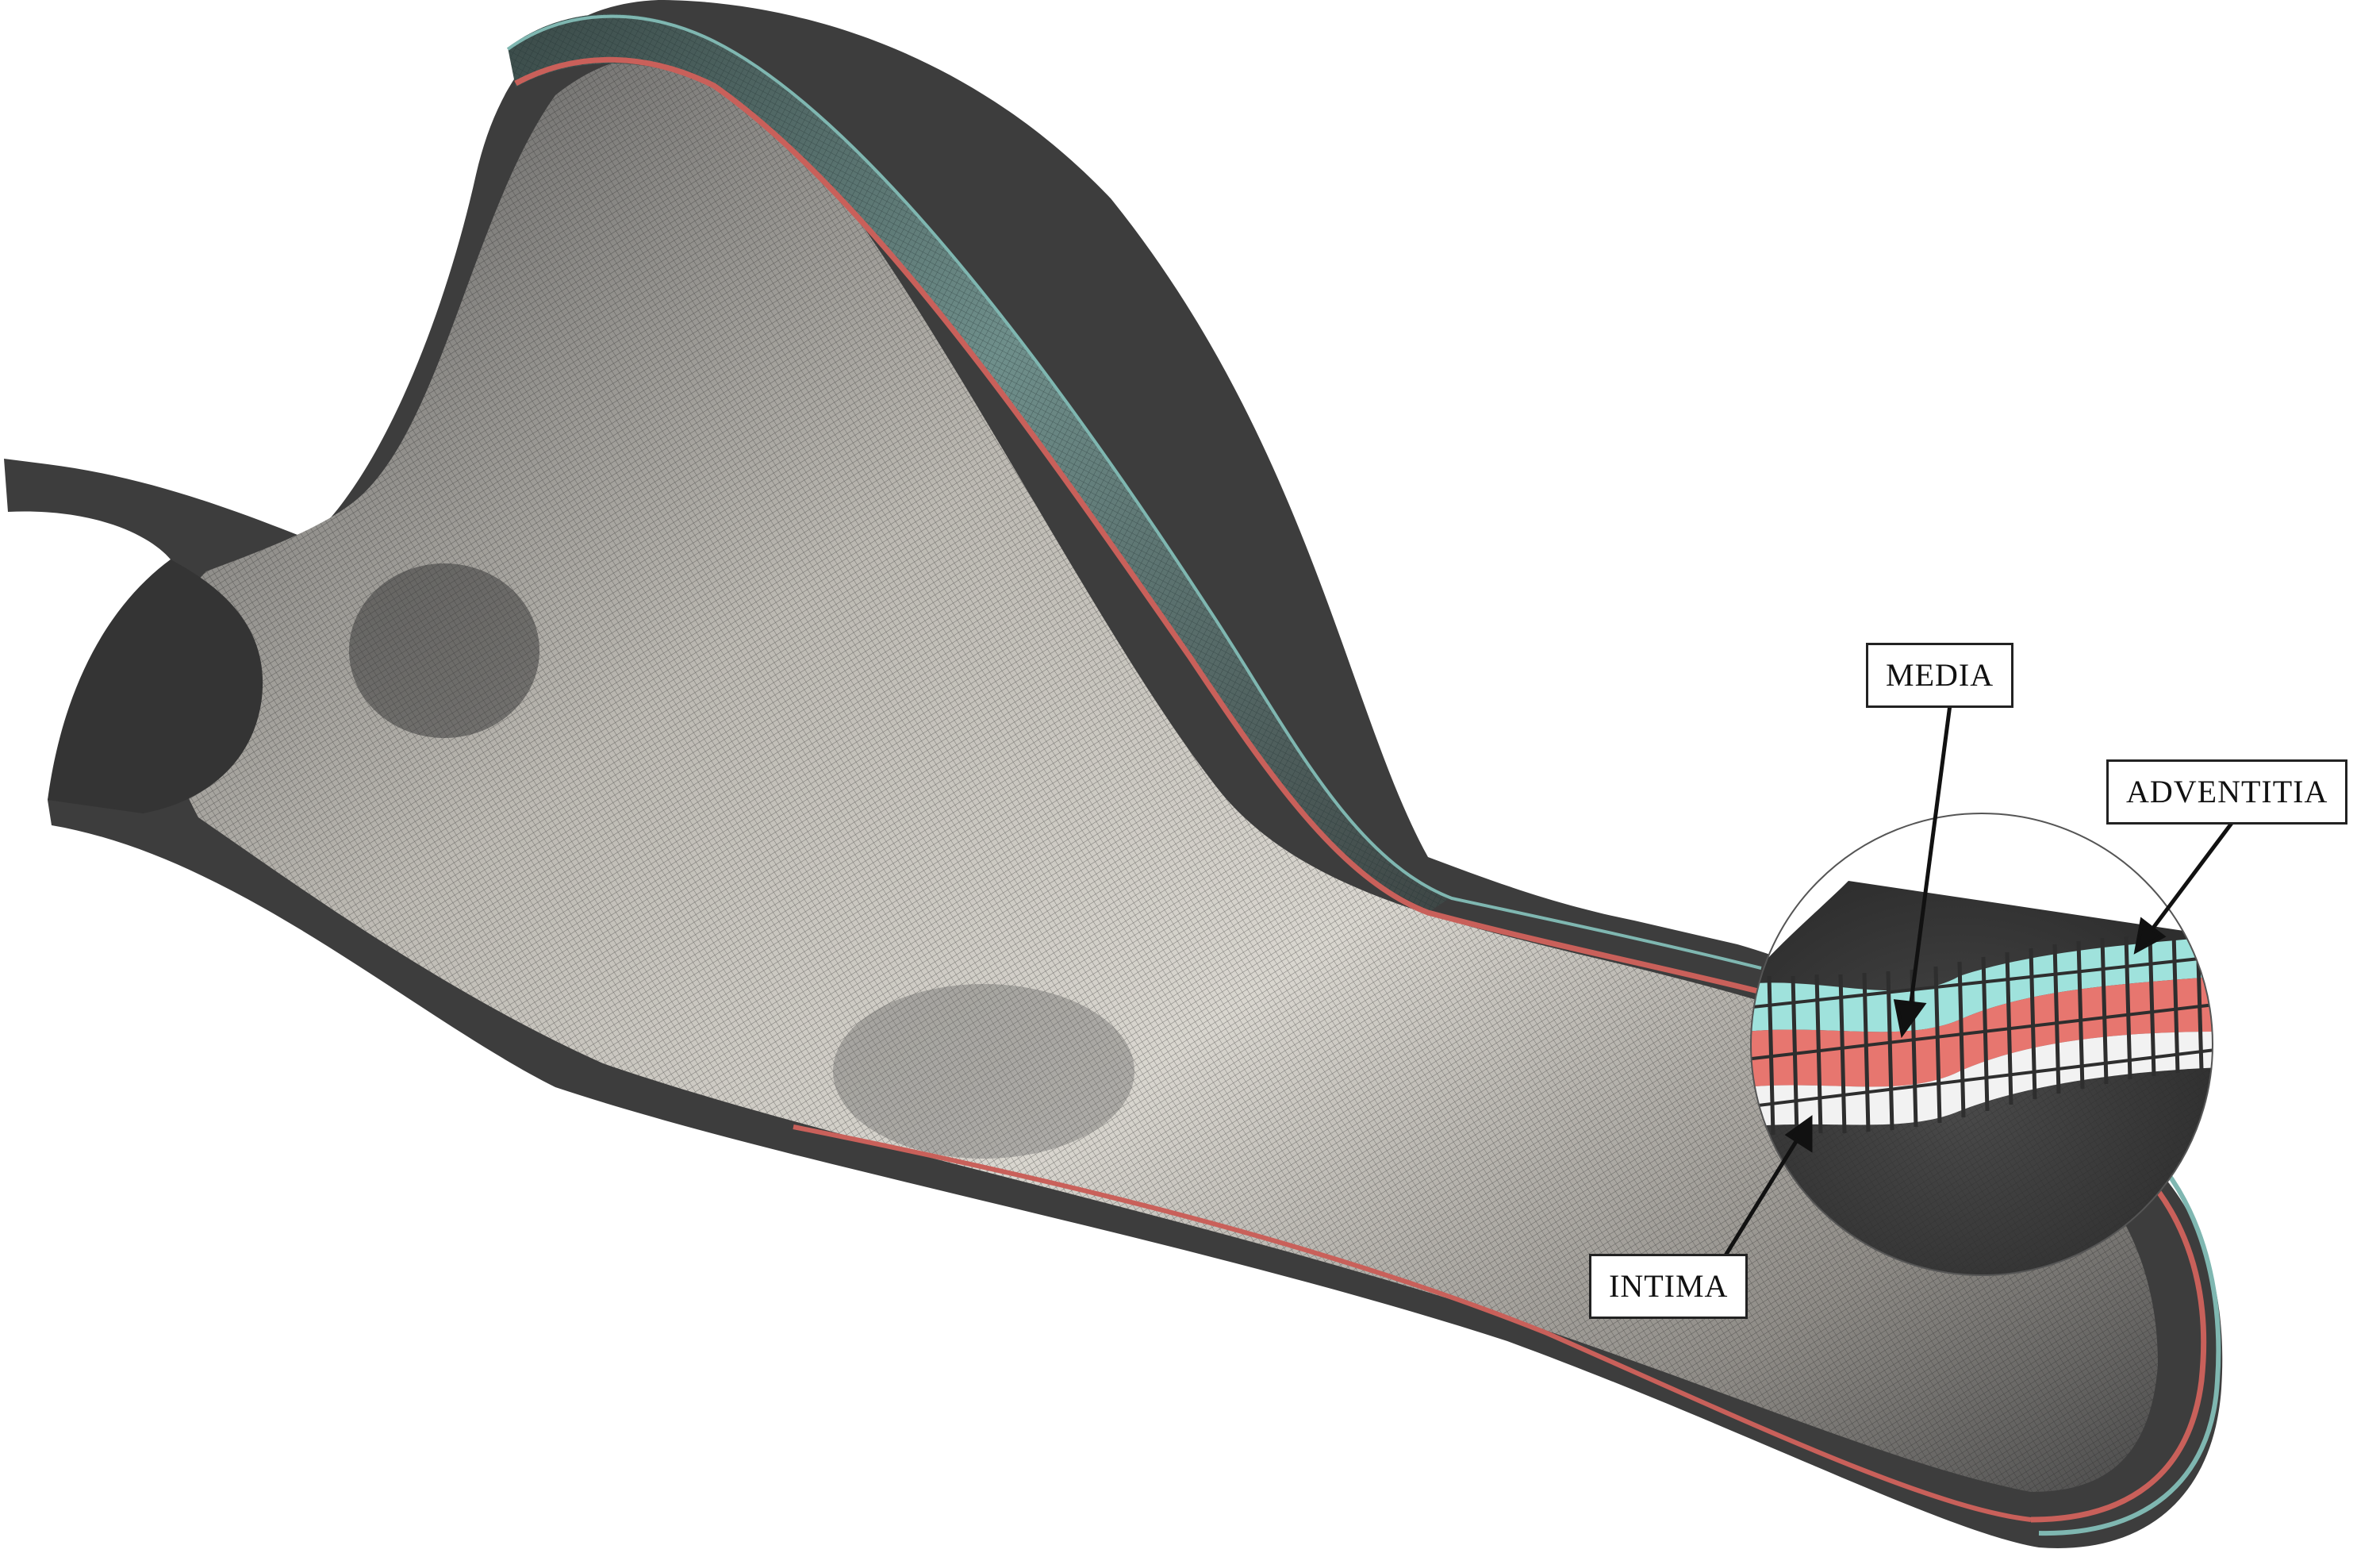 This screenshot has width=2380, height=1553. I want to click on media-label: MEDIA, so click(1940, 675).